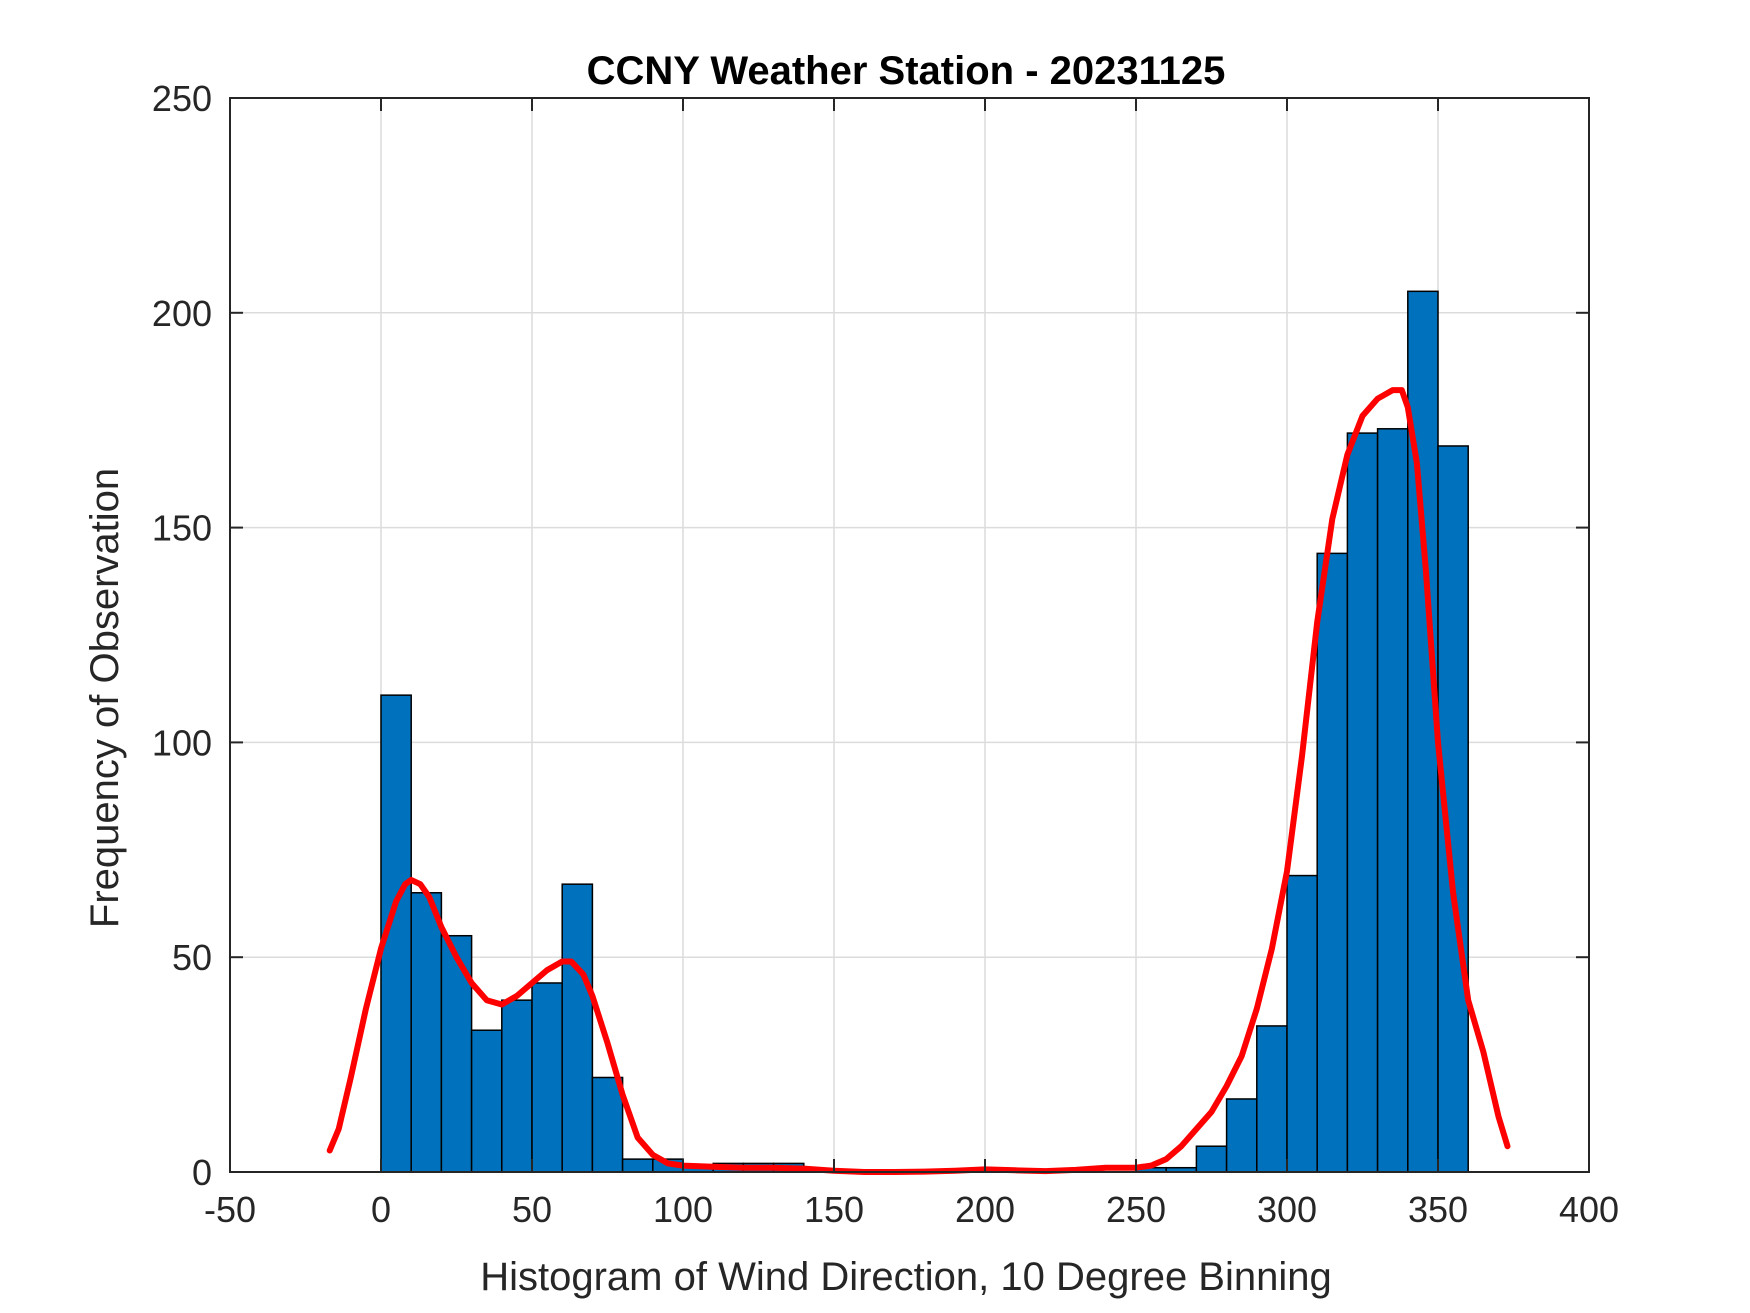  Describe the element at coordinates (834, 1209) in the screenshot. I see `x-tick-label: 150` at that location.